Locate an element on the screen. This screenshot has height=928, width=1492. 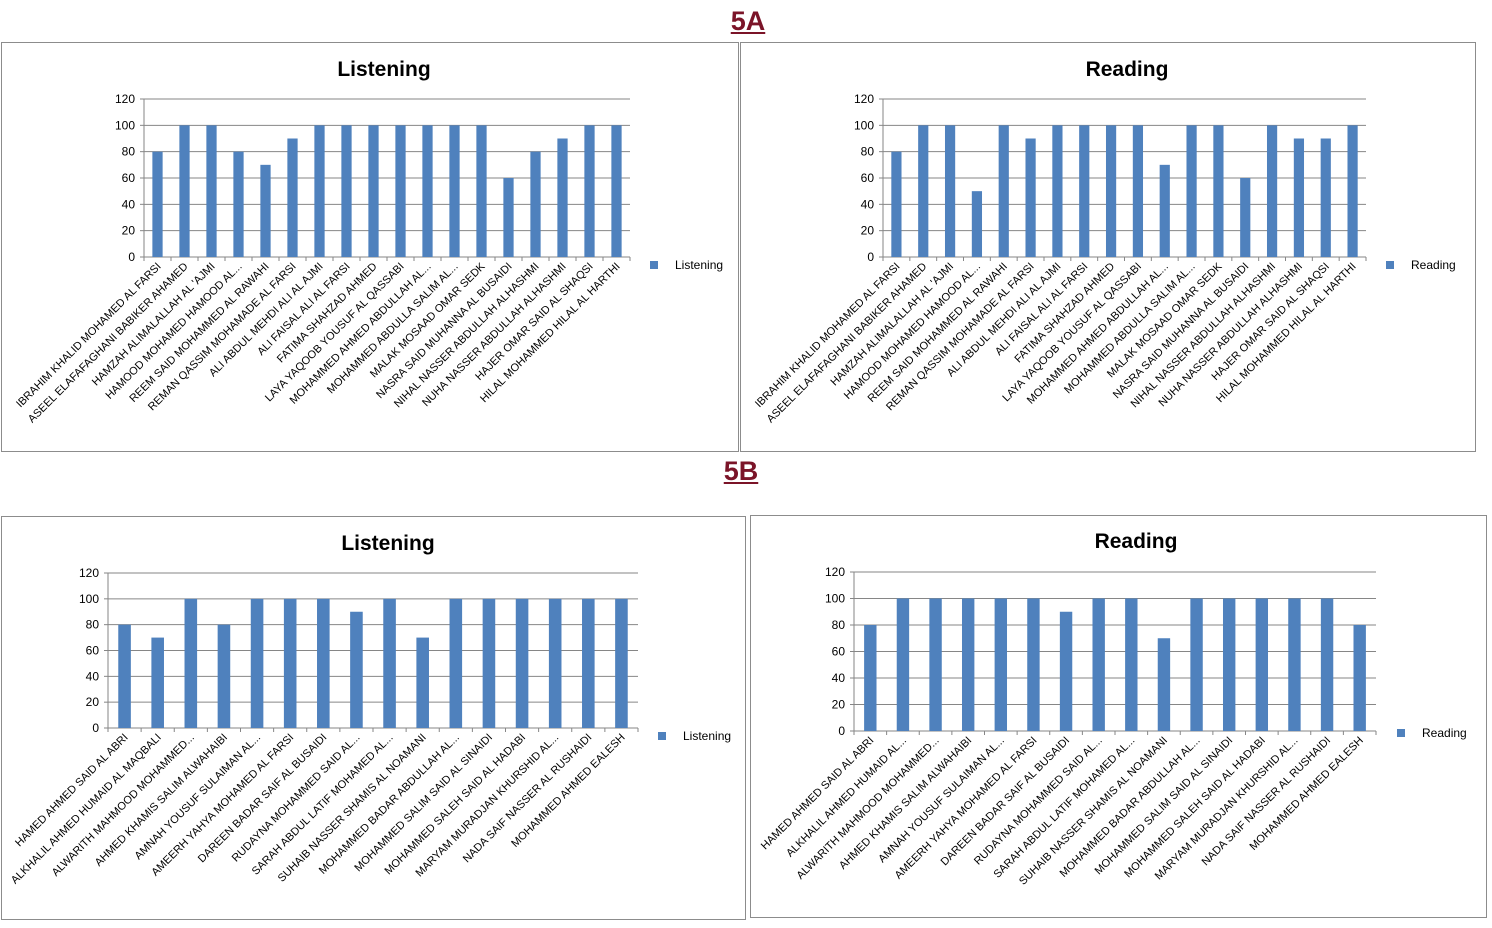
legend-label: Reading is located at coordinates (1444, 733).